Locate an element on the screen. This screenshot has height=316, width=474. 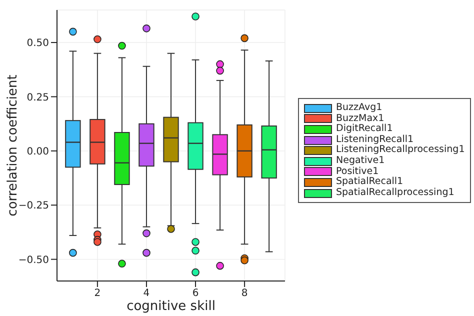
y-tick-label: −0.50 is located at coordinates (33, 260).